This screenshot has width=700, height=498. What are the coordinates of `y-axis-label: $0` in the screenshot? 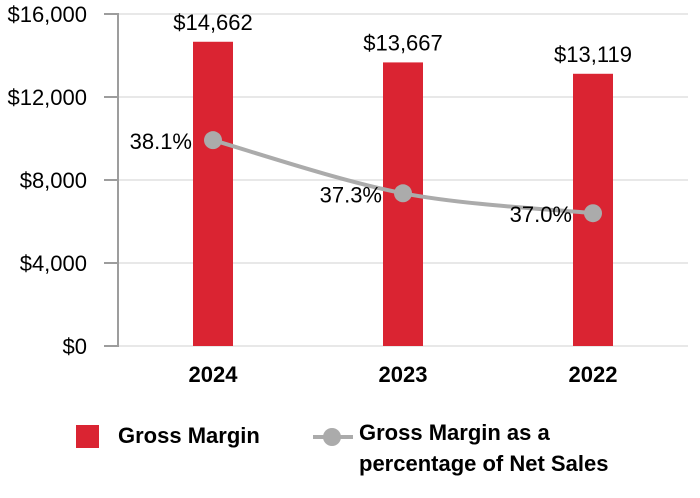 It's located at (75, 346).